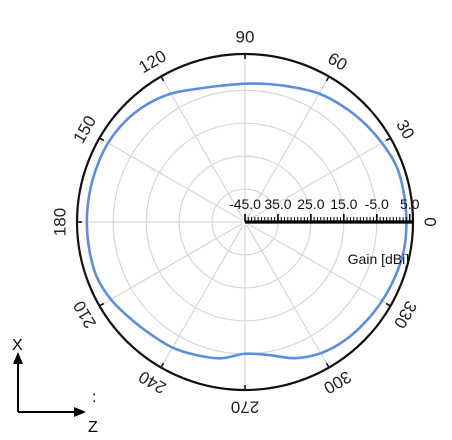 This screenshot has width=452, height=440. Describe the element at coordinates (245, 37) in the screenshot. I see `angle-label-90: 90` at that location.